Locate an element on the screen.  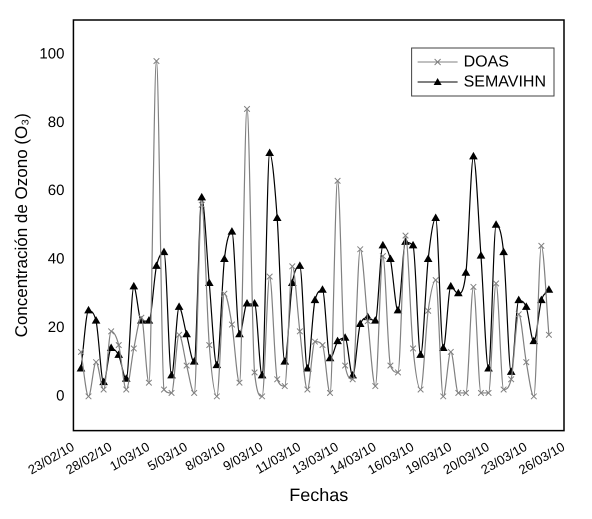
y-tick-label: 80 is located at coordinates (56, 122).